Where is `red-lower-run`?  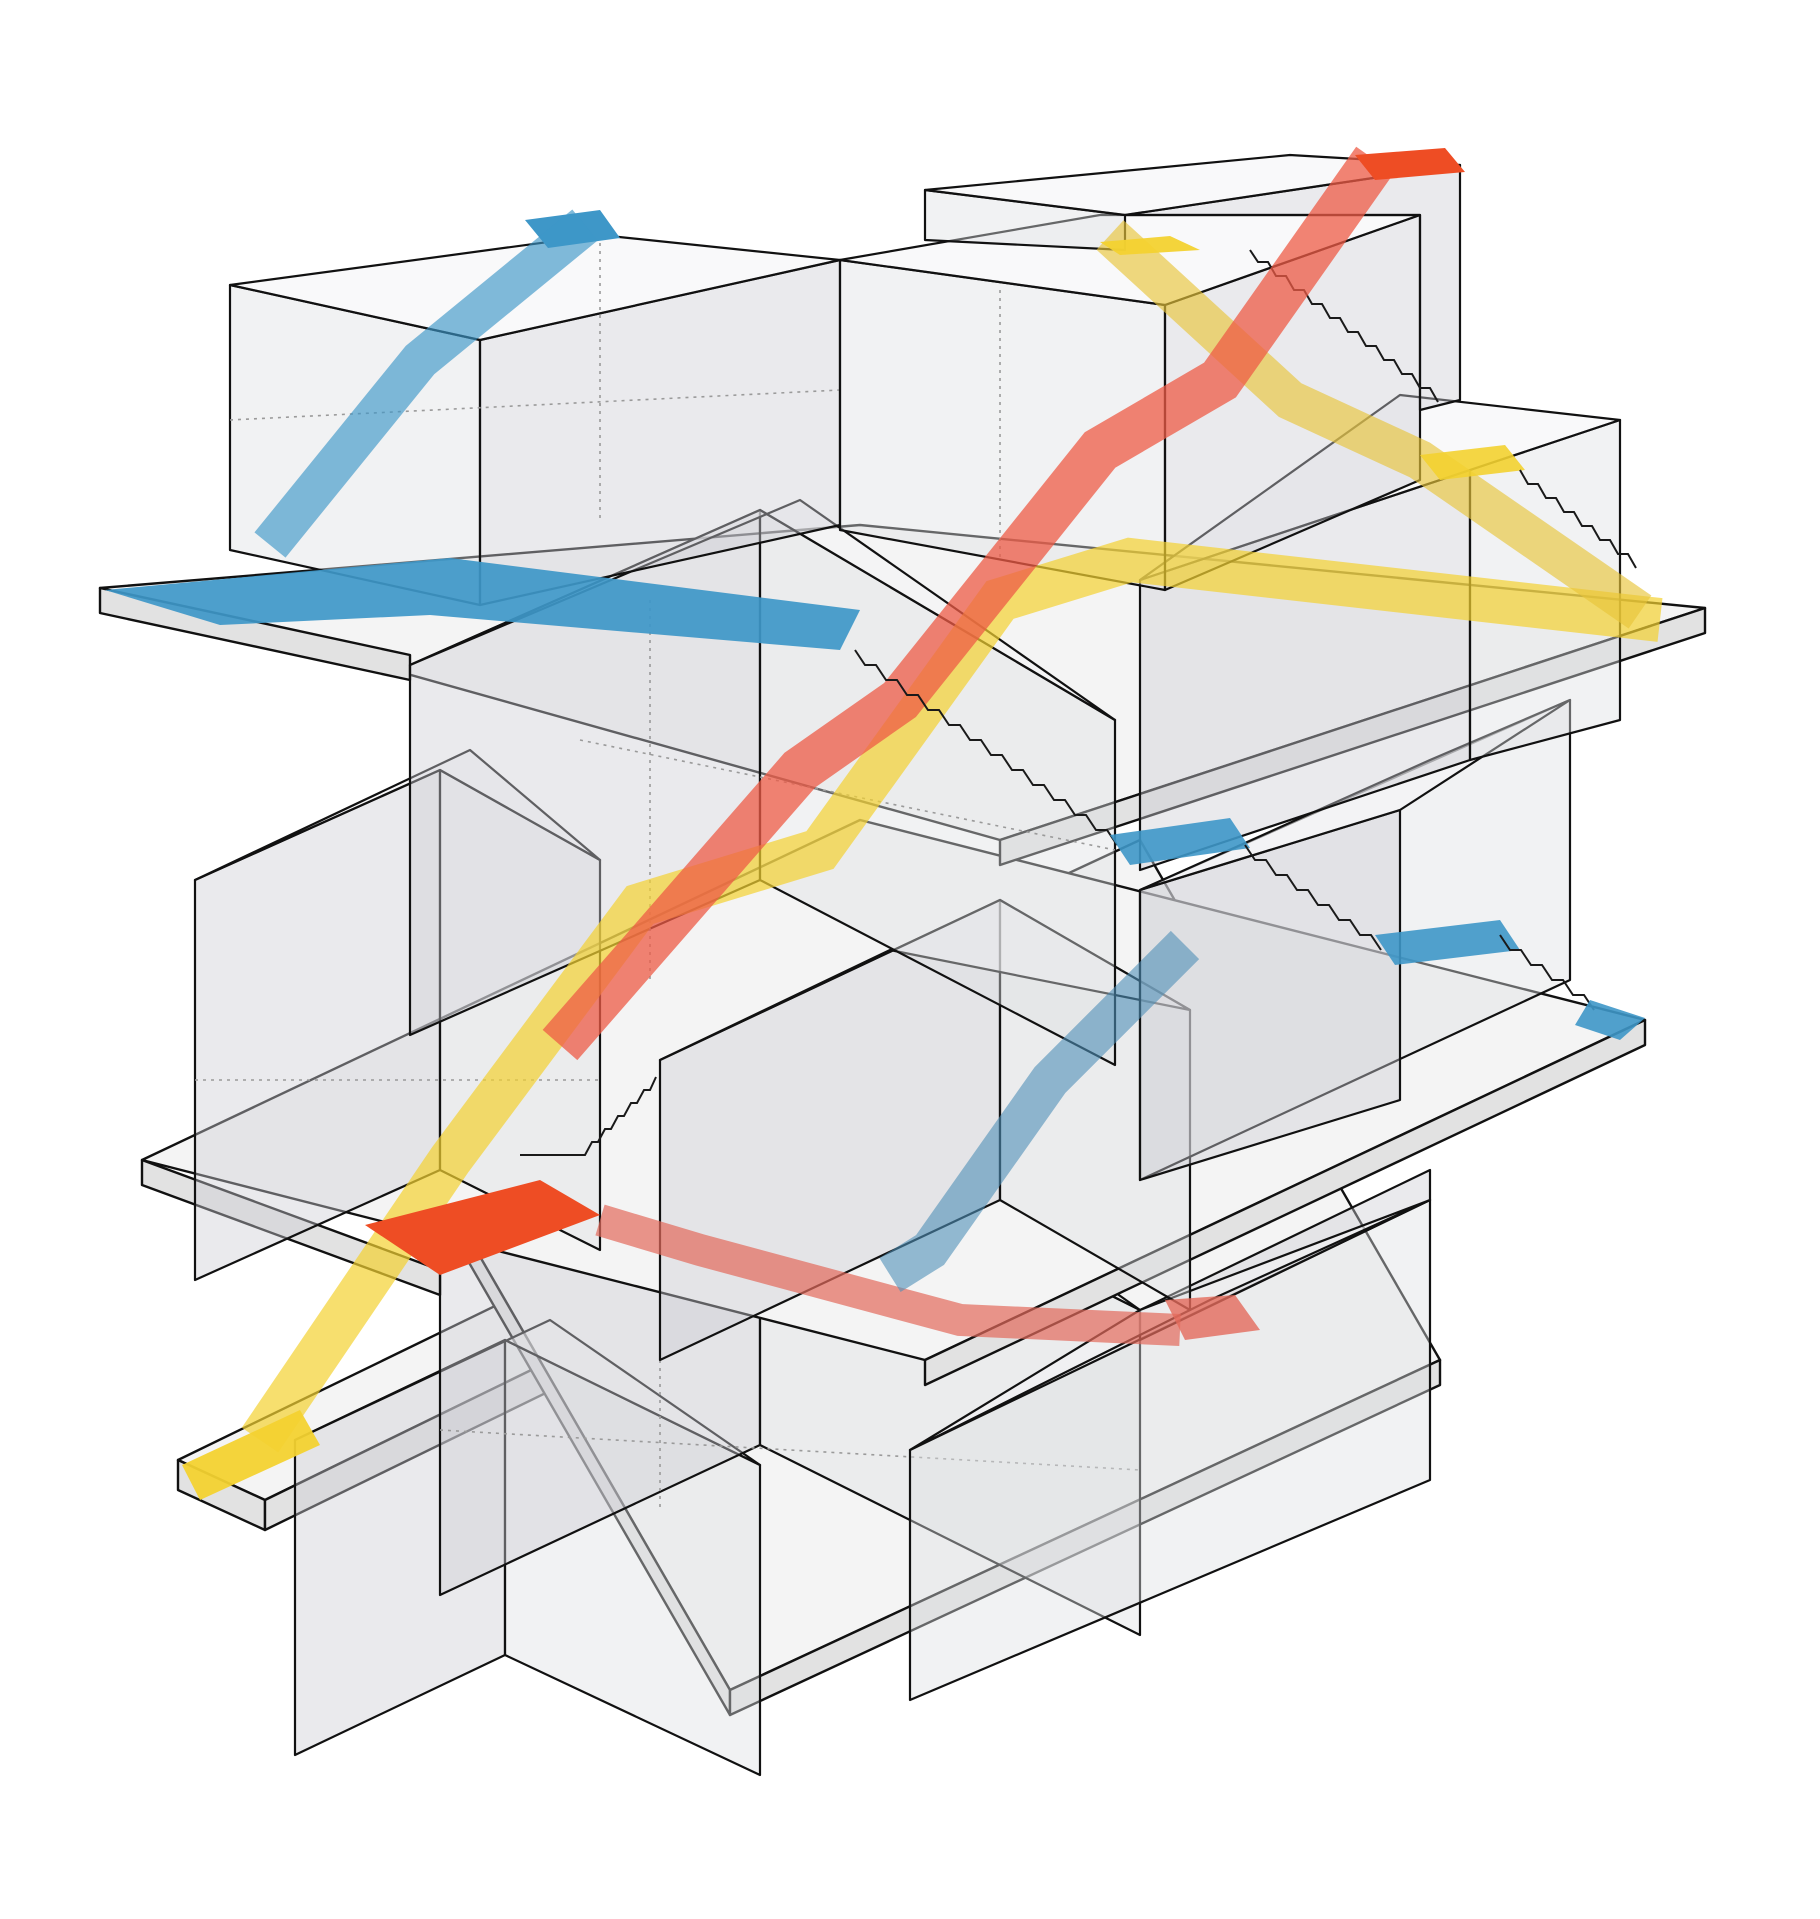
red-lower-run is located at coordinates (888, 1275).